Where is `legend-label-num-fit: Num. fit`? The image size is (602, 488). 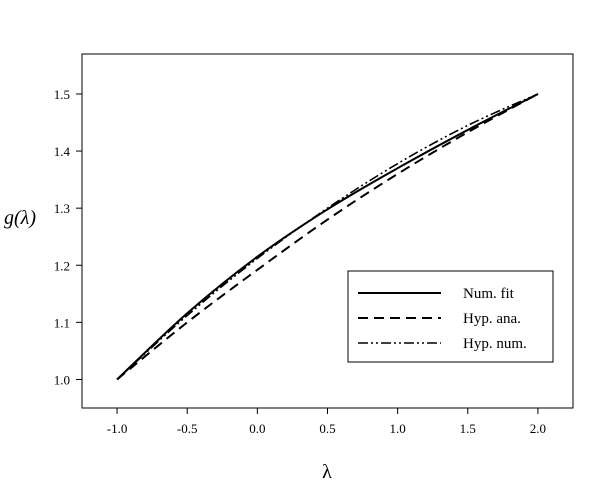 legend-label-num-fit: Num. fit is located at coordinates (489, 294).